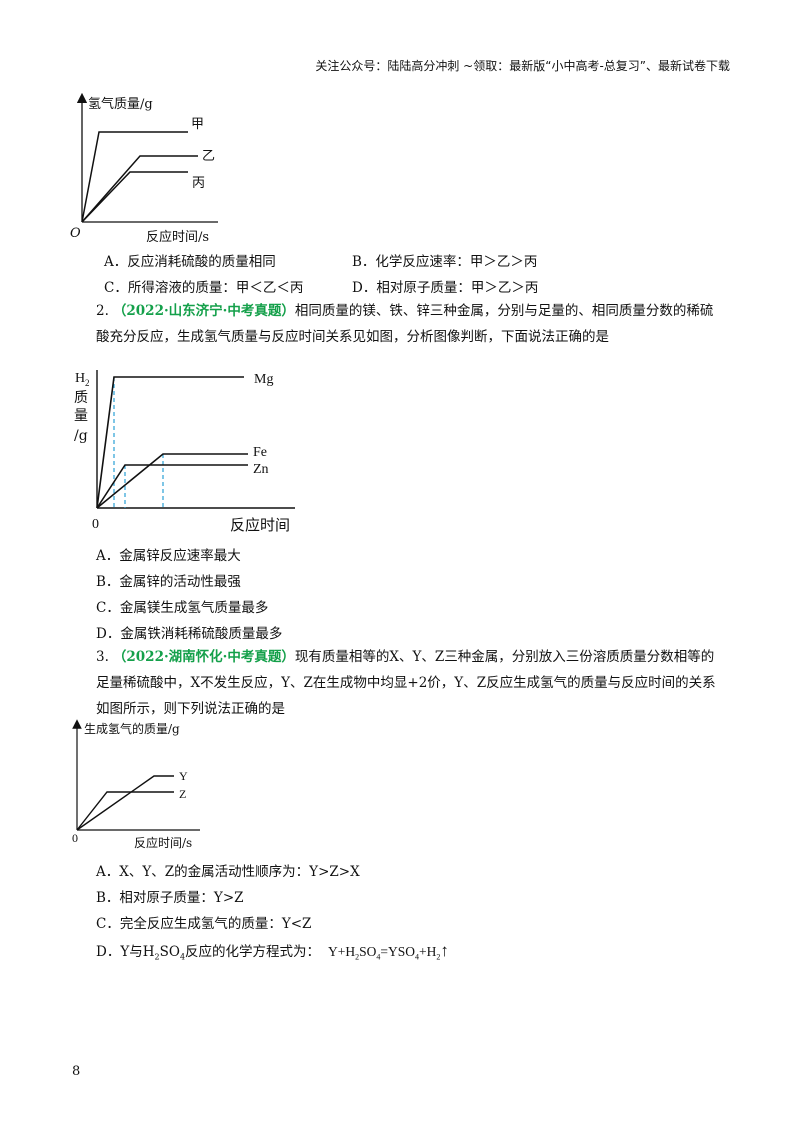 This screenshot has height=1132, width=800. I want to click on q1-line-jia, so click(134, 177).